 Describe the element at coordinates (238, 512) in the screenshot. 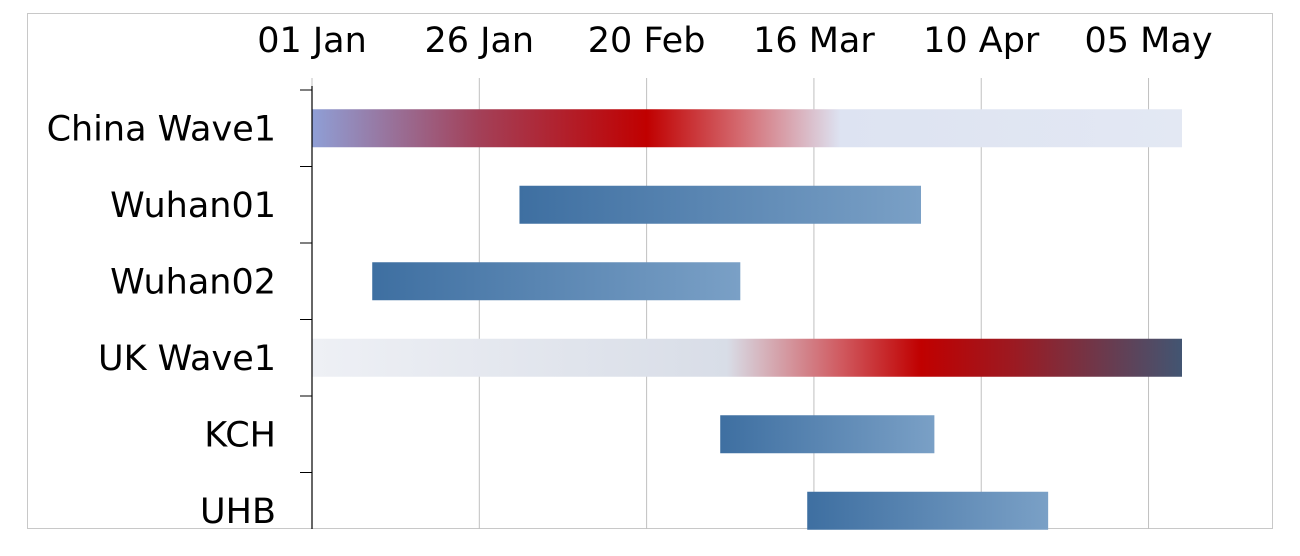

I see `row-label: UHB` at that location.